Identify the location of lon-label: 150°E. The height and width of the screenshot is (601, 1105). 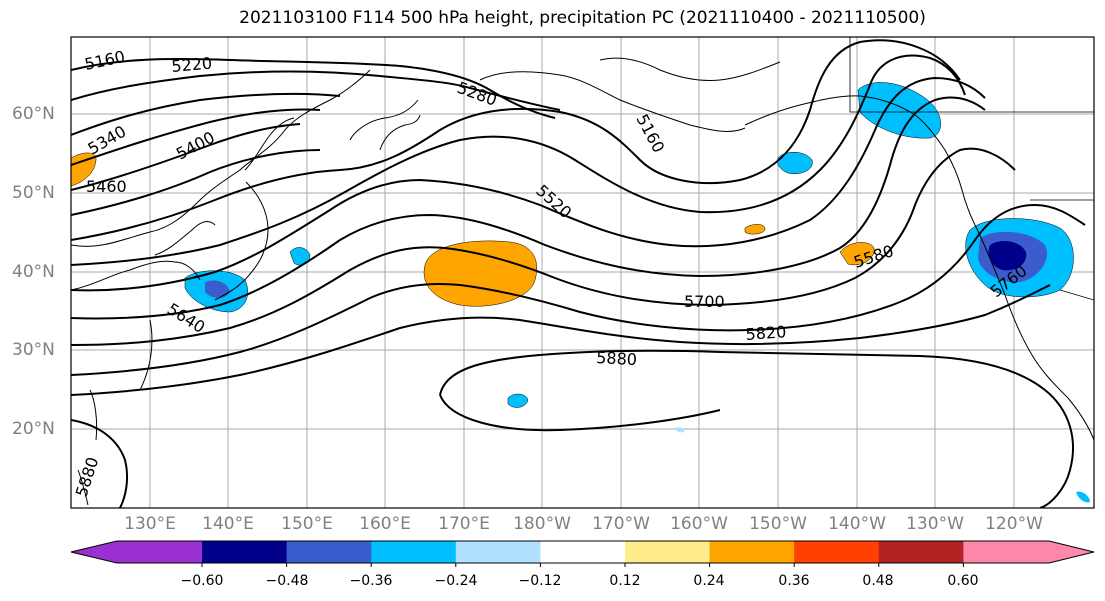
(307, 524).